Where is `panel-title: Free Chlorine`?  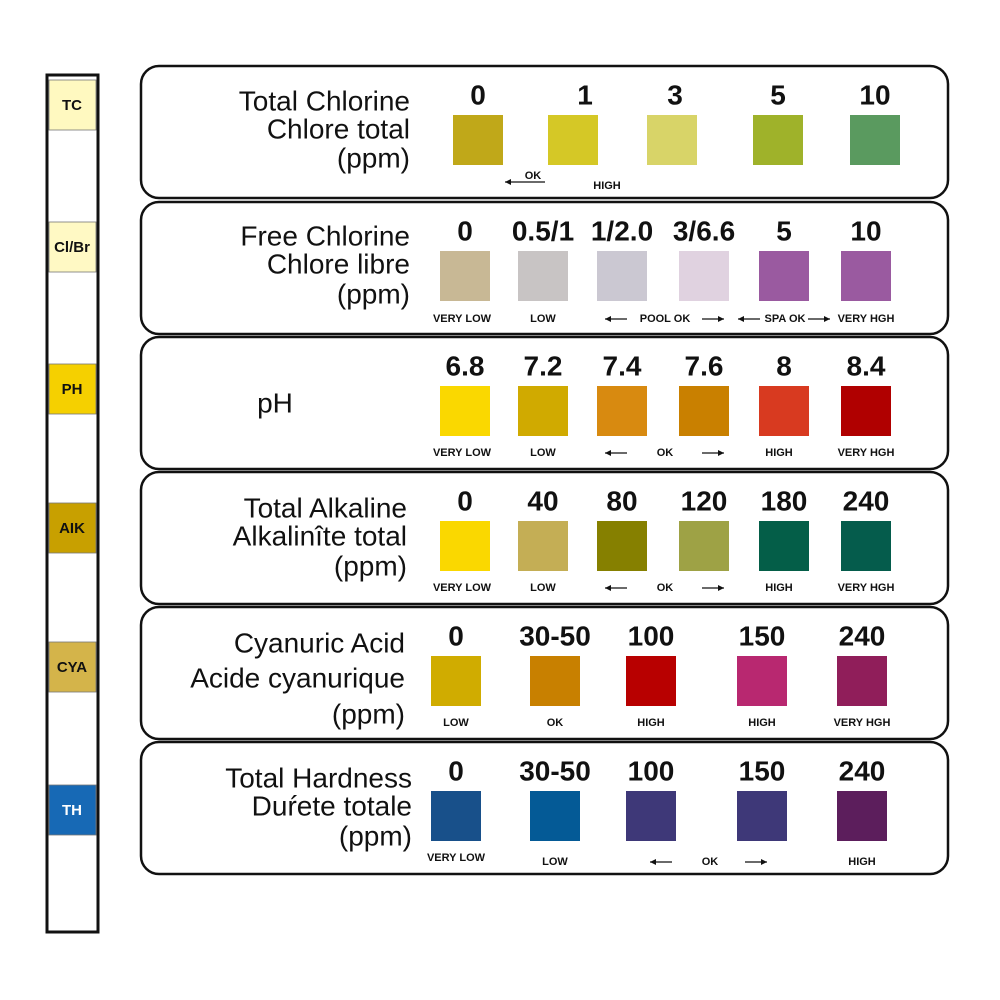
panel-title: Free Chlorine is located at coordinates (325, 235).